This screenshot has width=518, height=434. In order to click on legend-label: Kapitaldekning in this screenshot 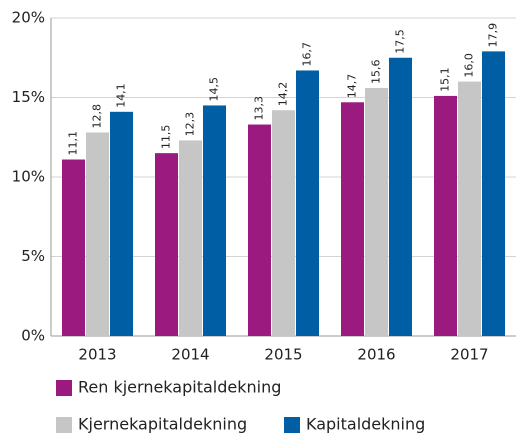, I will do `click(365, 424)`.